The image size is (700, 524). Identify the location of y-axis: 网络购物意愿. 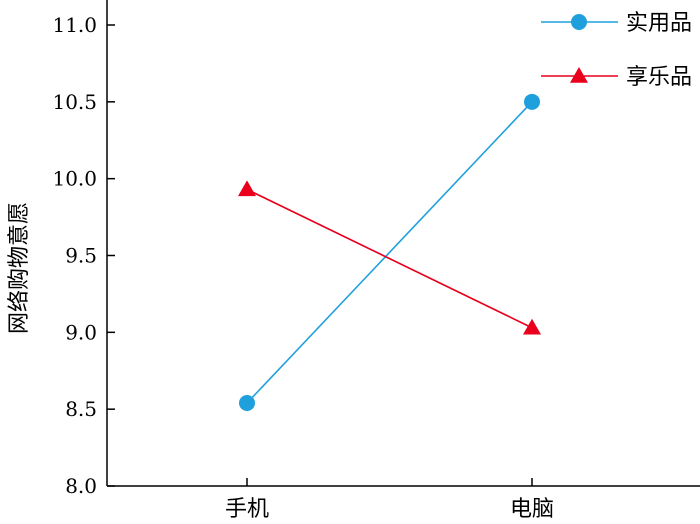
(57, 243).